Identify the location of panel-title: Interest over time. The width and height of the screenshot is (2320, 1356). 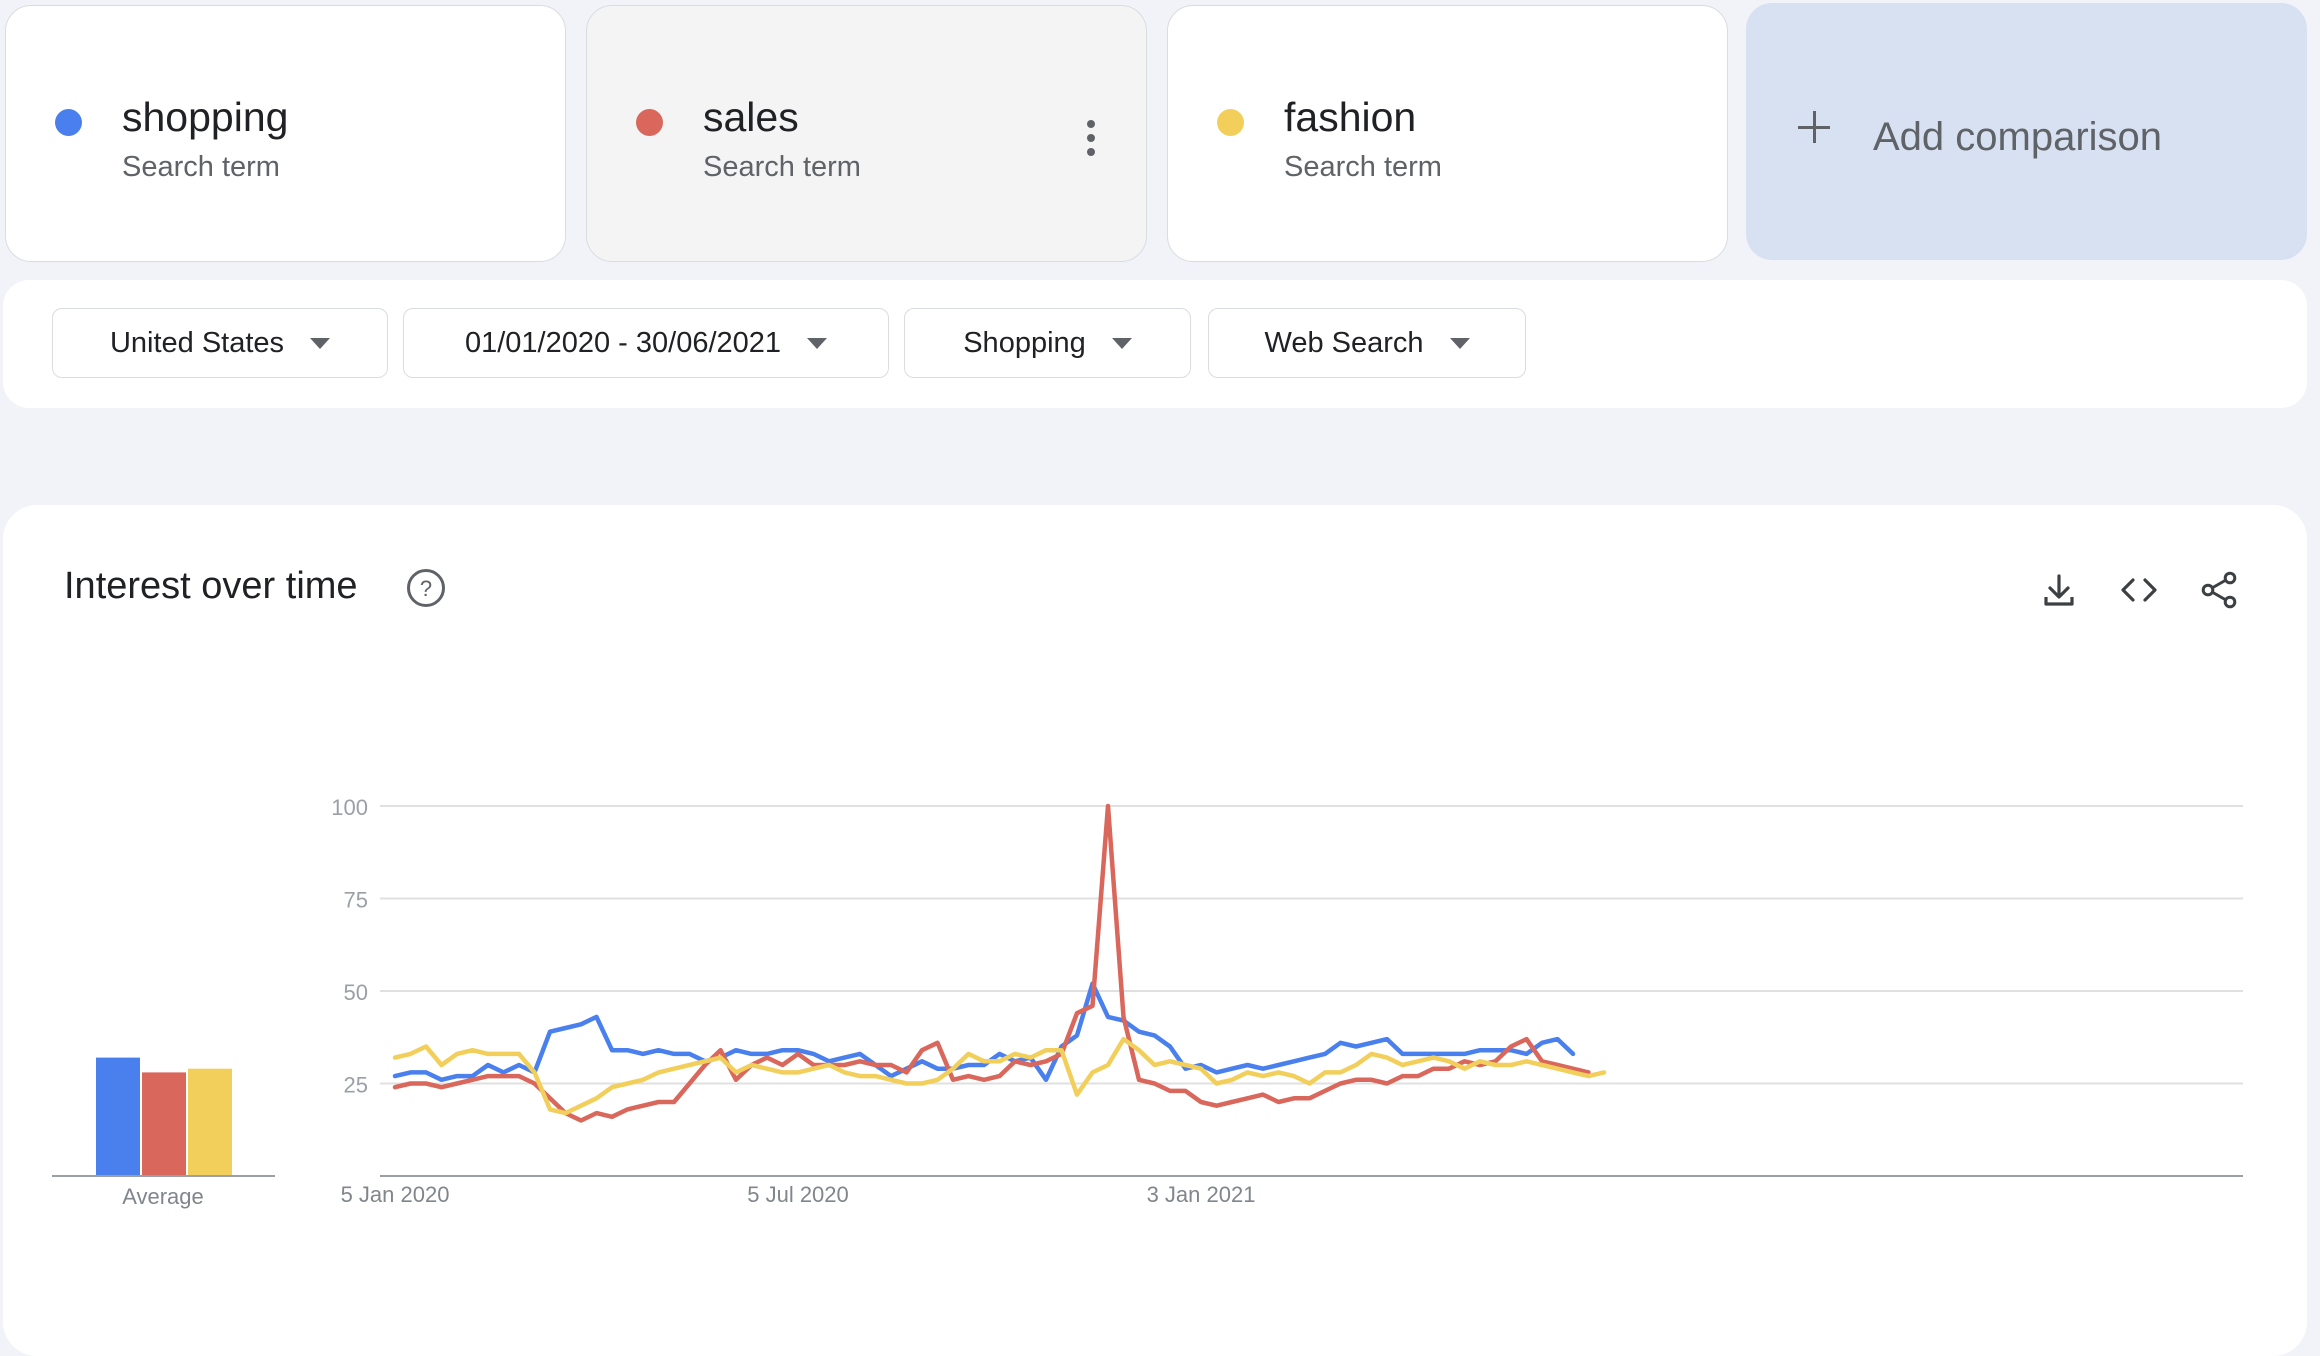
(211, 586).